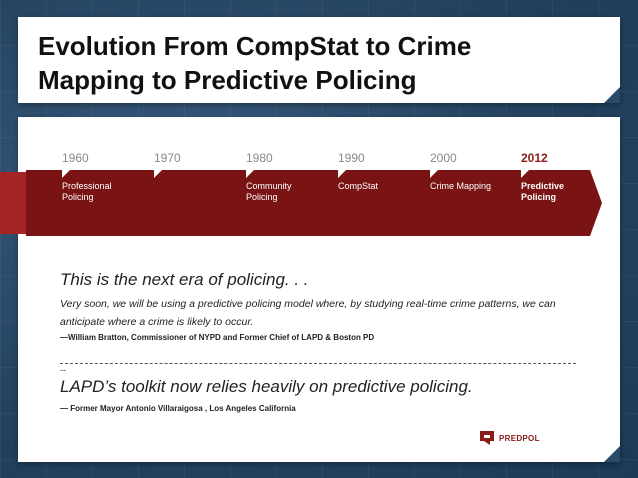  I want to click on dashed-divider, so click(318, 363).